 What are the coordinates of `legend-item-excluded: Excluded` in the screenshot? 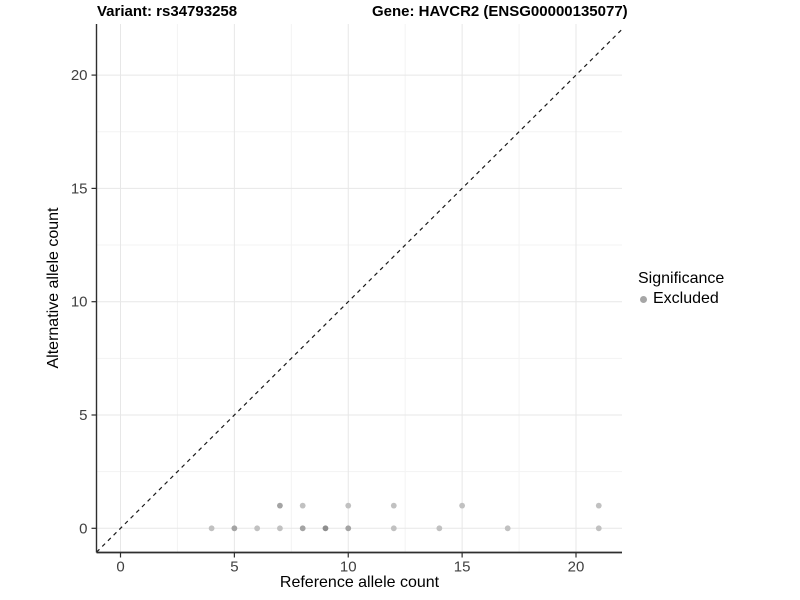 It's located at (681, 299).